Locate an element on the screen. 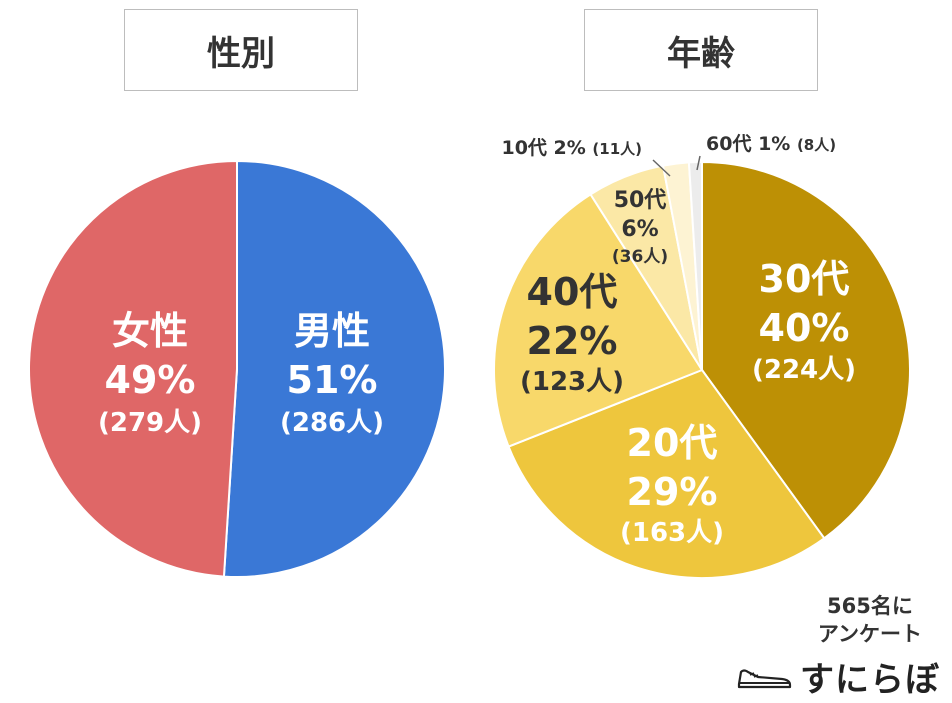  label-age30-percent: 40% is located at coordinates (804, 328).